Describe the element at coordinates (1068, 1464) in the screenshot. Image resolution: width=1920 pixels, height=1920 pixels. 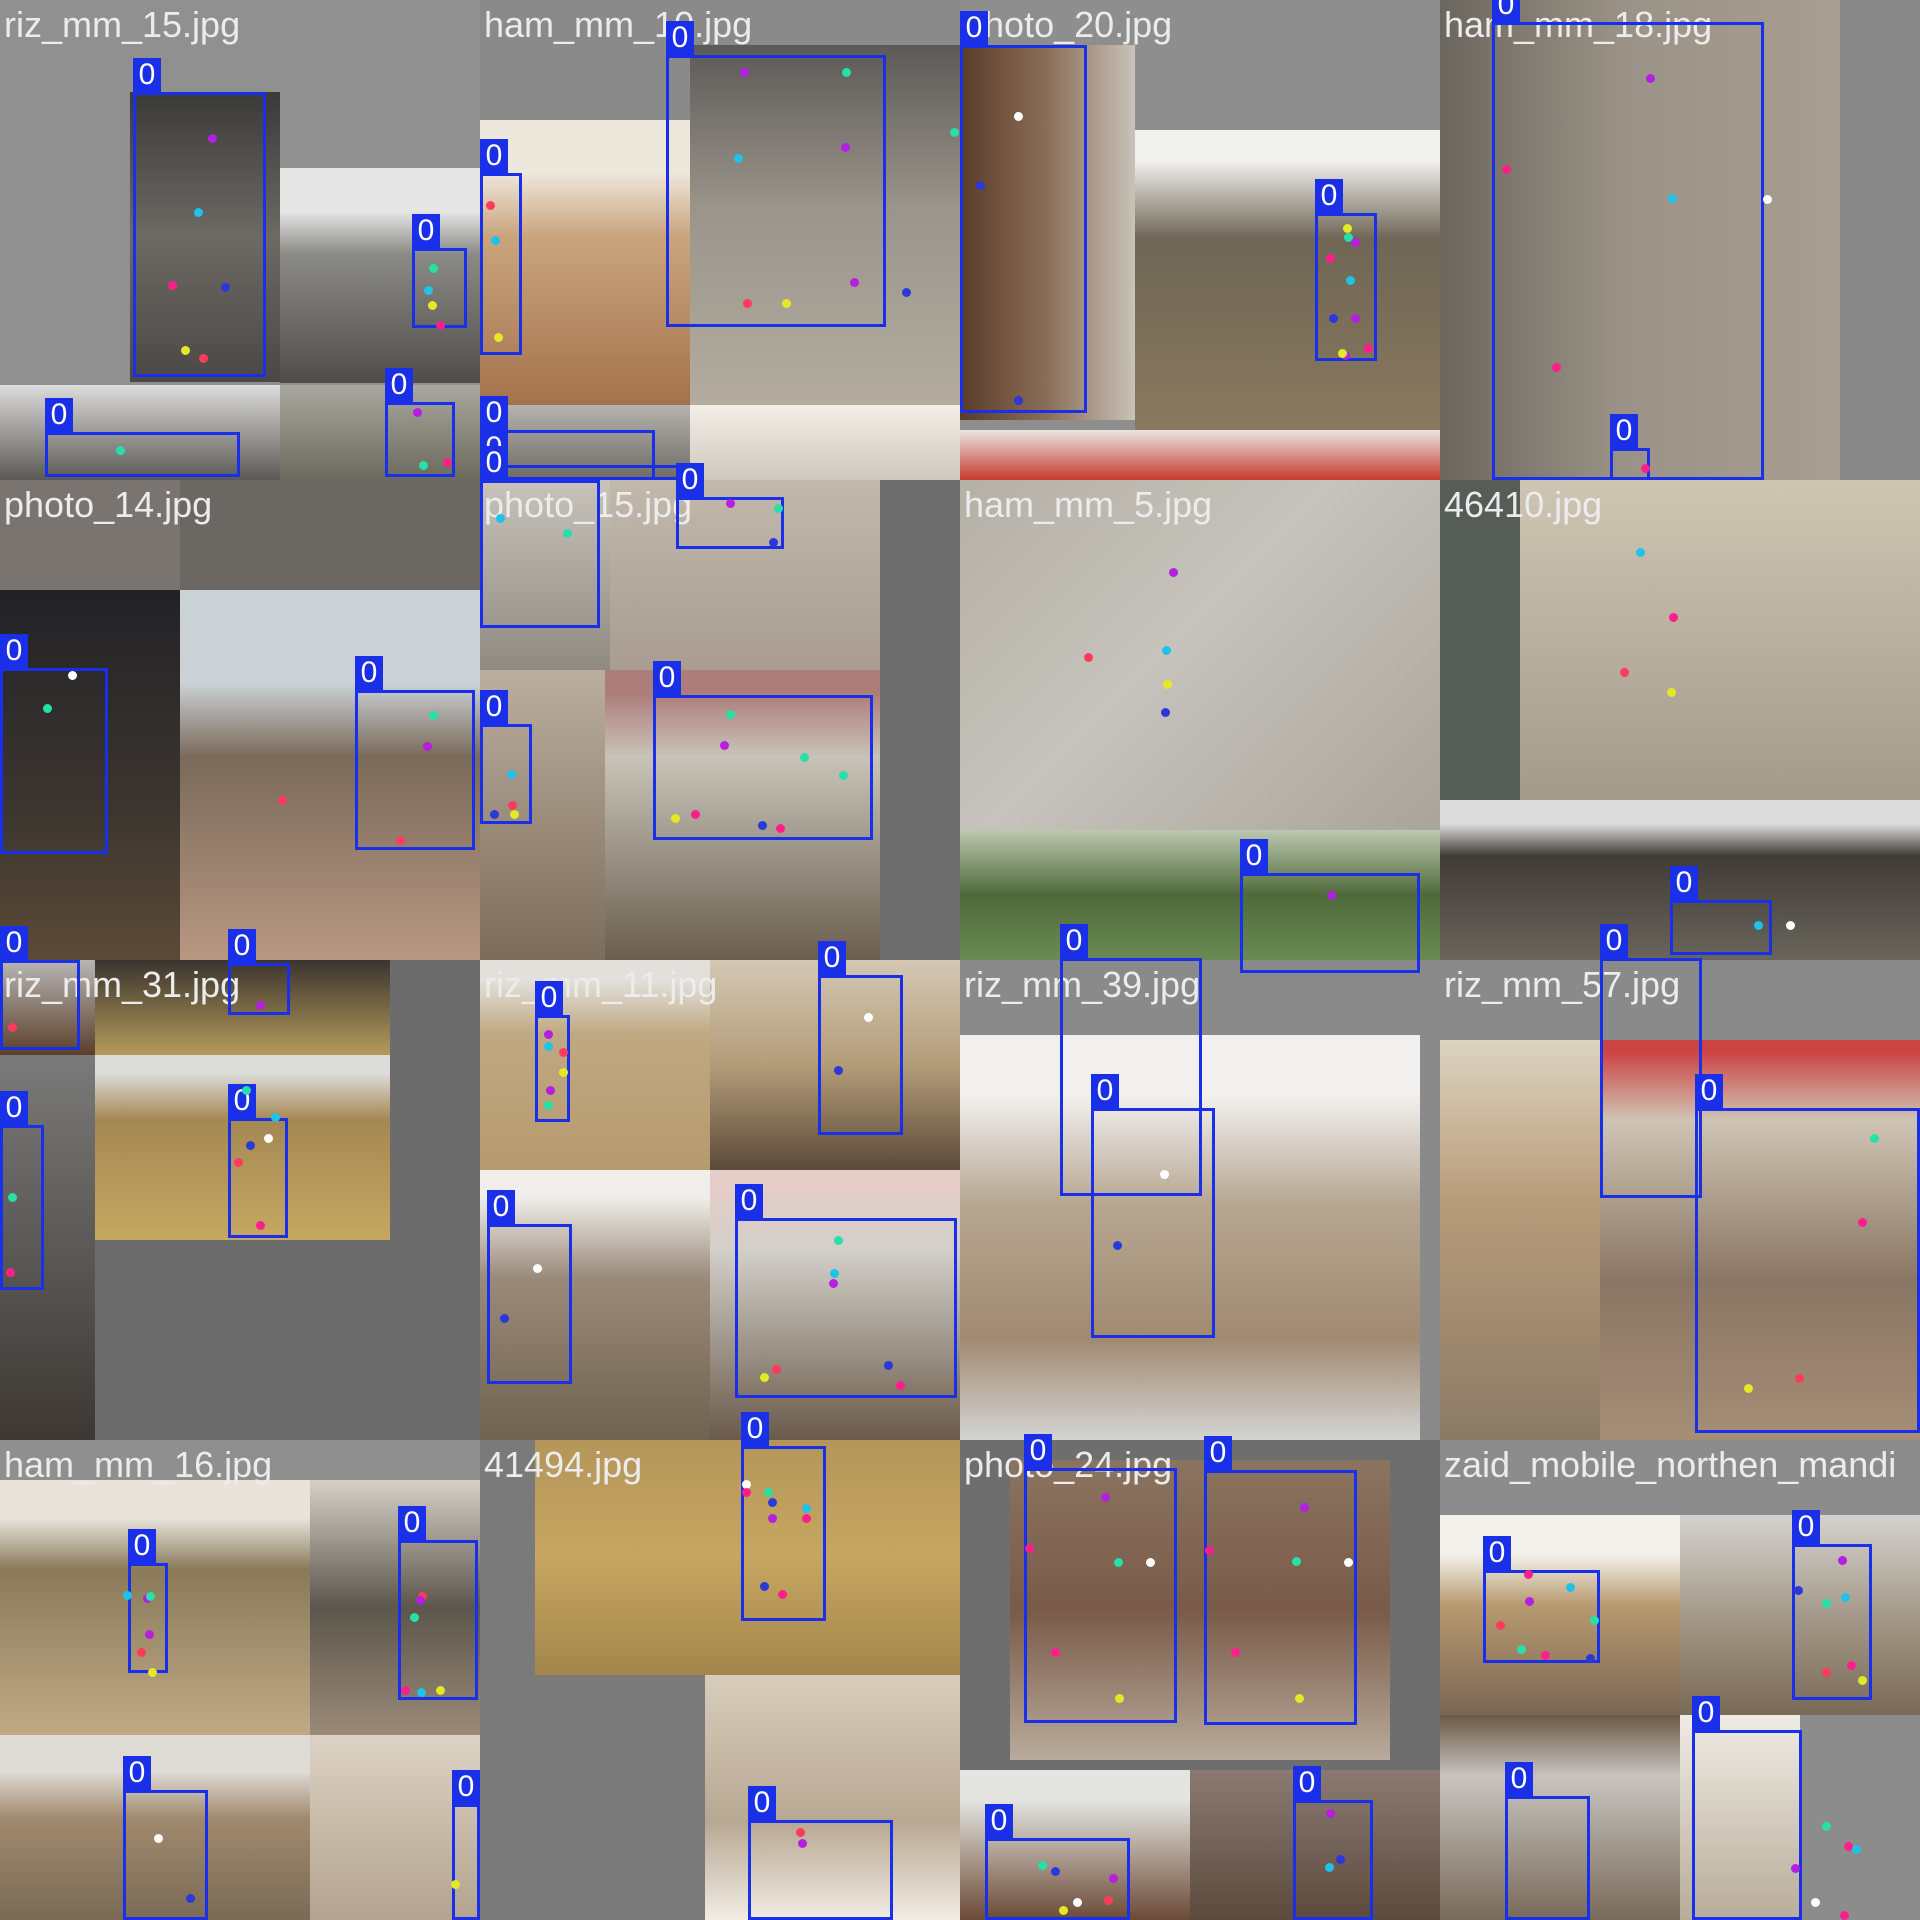
I see `tile-filename: photo_24.jpg` at that location.